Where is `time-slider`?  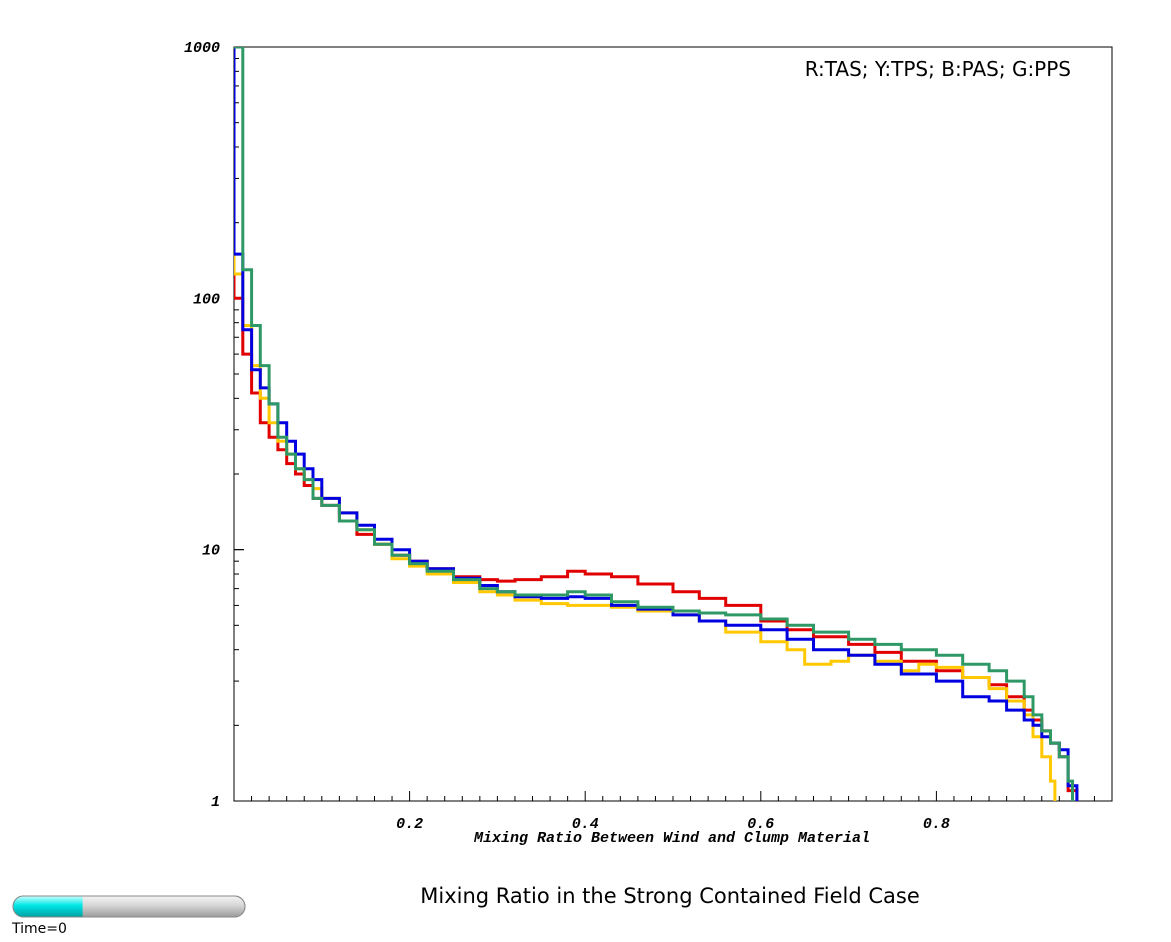 time-slider is located at coordinates (129, 906).